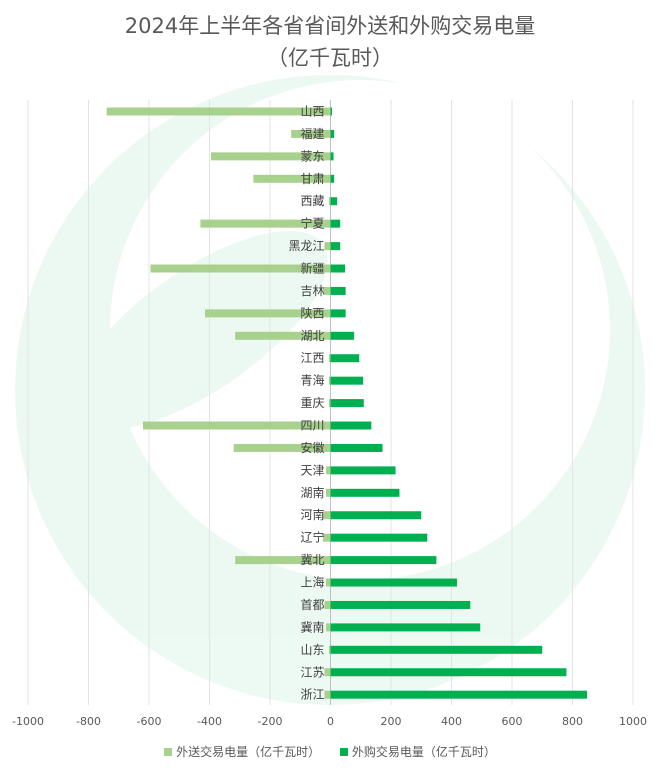 The image size is (660, 781). I want to click on category-label: 山东, so click(312, 650).